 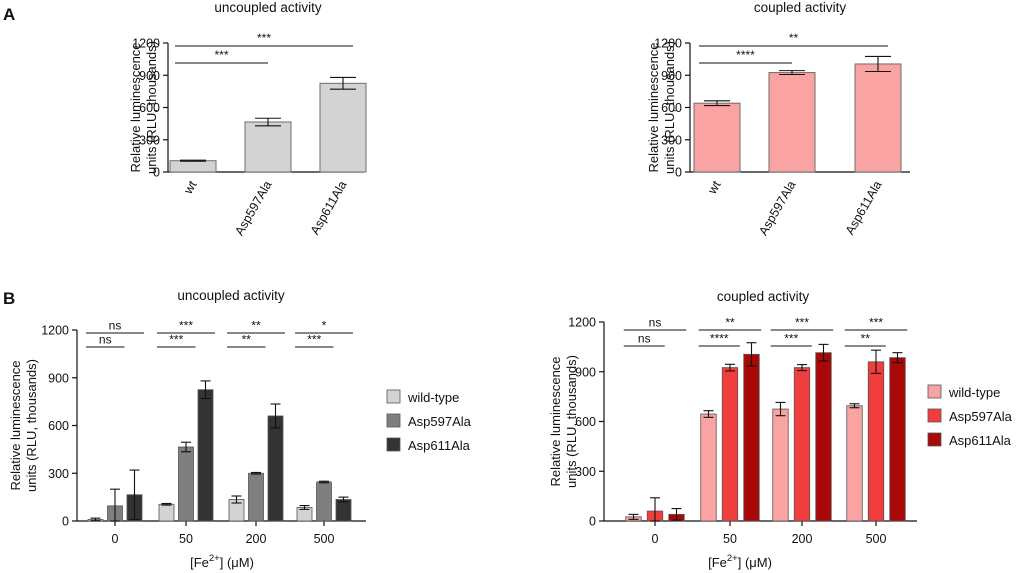 What do you see at coordinates (717, 137) in the screenshot?
I see `bar-wt` at bounding box center [717, 137].